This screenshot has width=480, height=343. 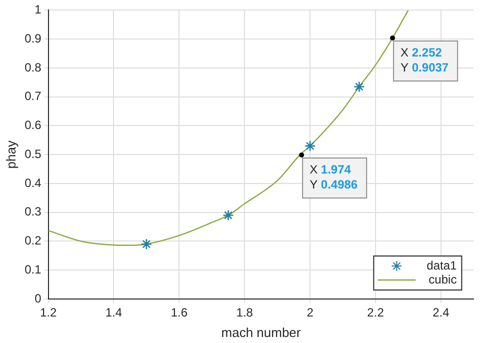 What do you see at coordinates (334, 177) in the screenshot?
I see `annotation: X 1.974 Y 0.4986` at bounding box center [334, 177].